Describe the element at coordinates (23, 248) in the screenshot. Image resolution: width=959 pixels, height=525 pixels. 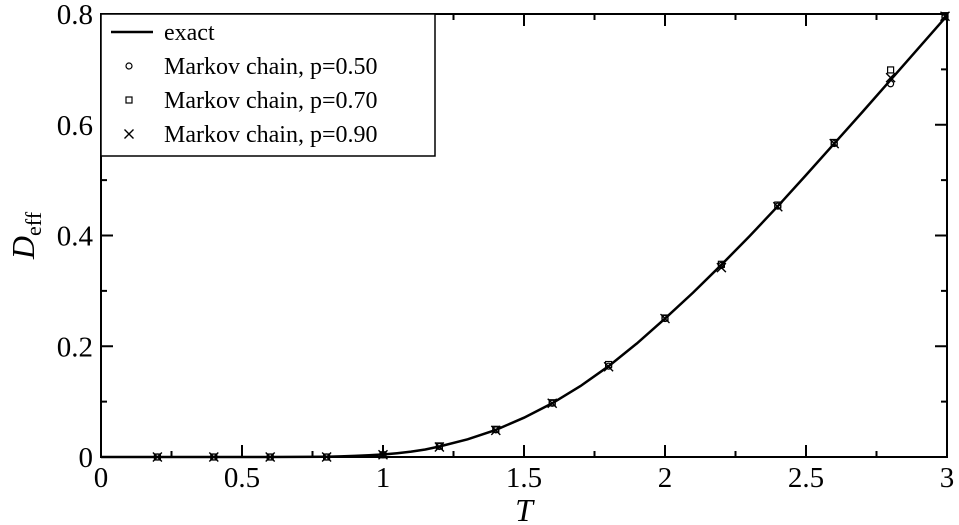
I see `y-axis-label-main: D` at that location.